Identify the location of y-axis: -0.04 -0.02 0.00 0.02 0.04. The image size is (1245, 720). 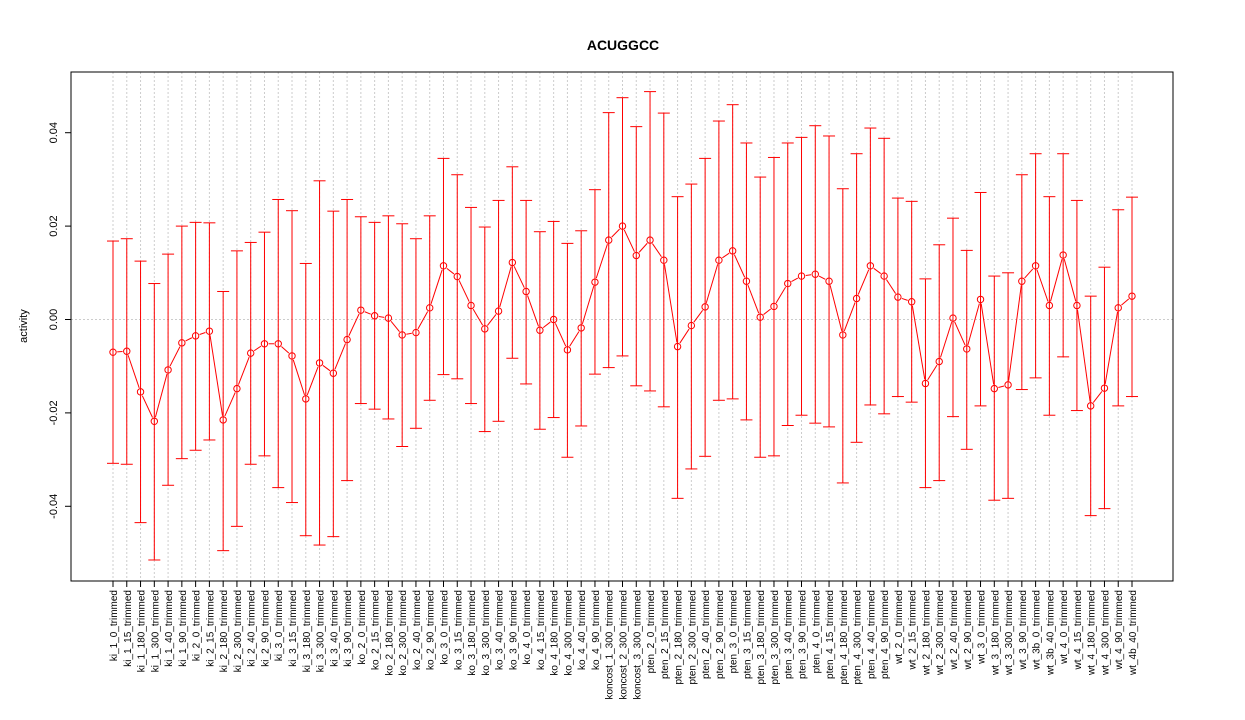
(59, 320).